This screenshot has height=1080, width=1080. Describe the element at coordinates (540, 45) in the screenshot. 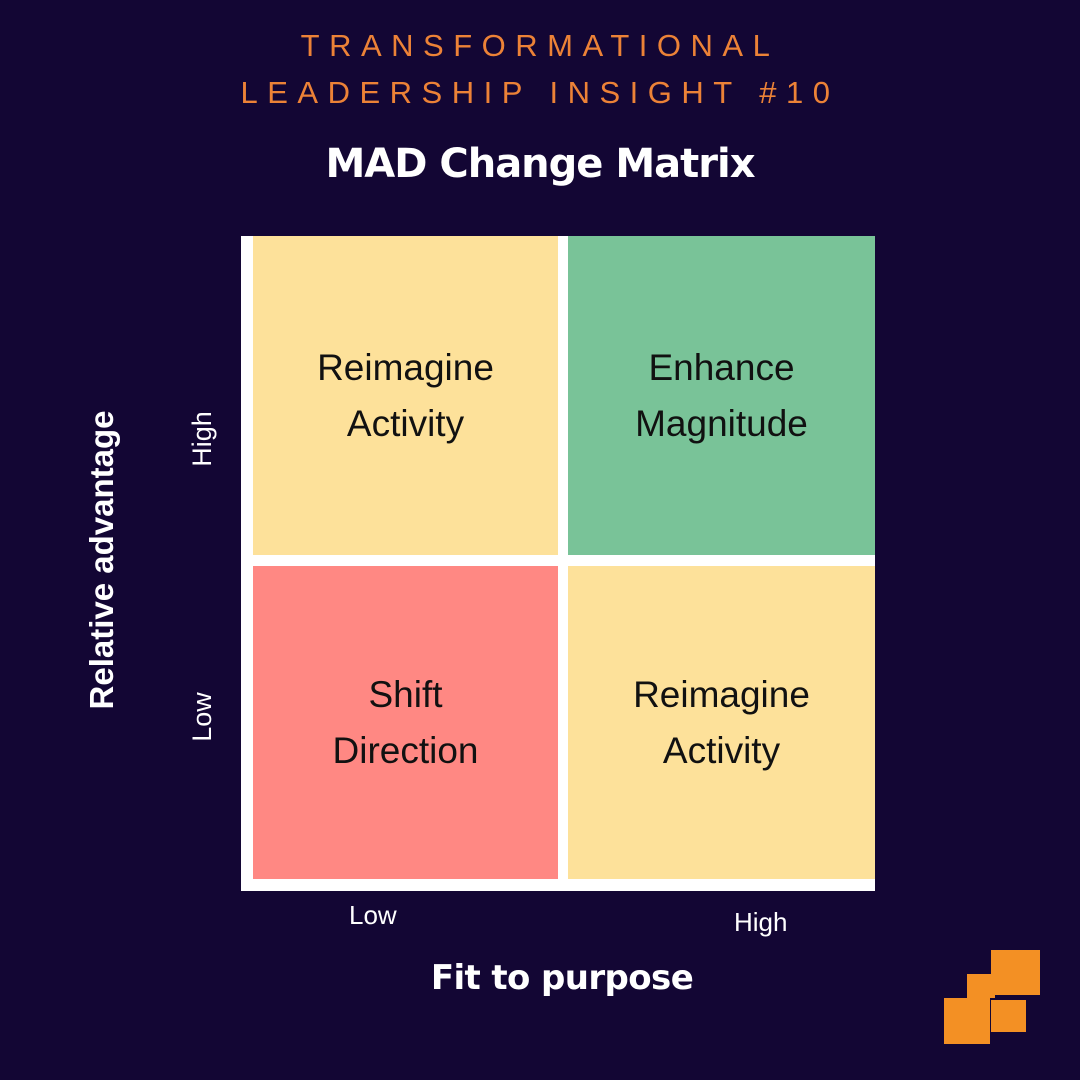

I see `series-title-line-1: TRANSFORMATIONAL` at that location.